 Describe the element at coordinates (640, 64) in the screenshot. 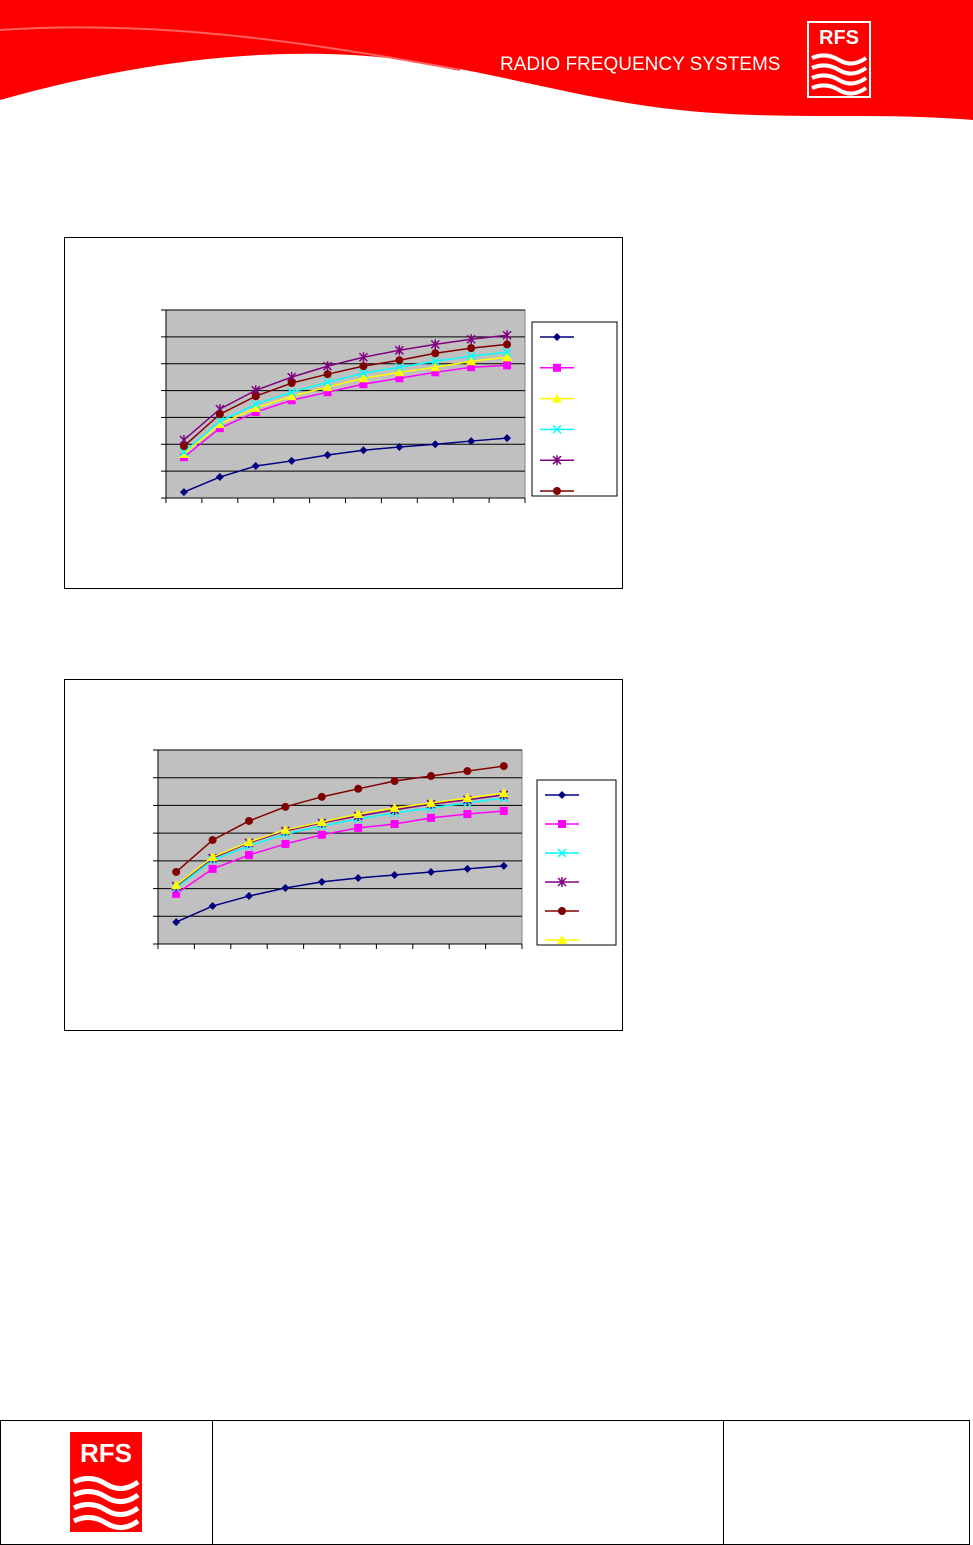

I see `company-name: RADIO FREQUENCY SYSTEMS` at that location.